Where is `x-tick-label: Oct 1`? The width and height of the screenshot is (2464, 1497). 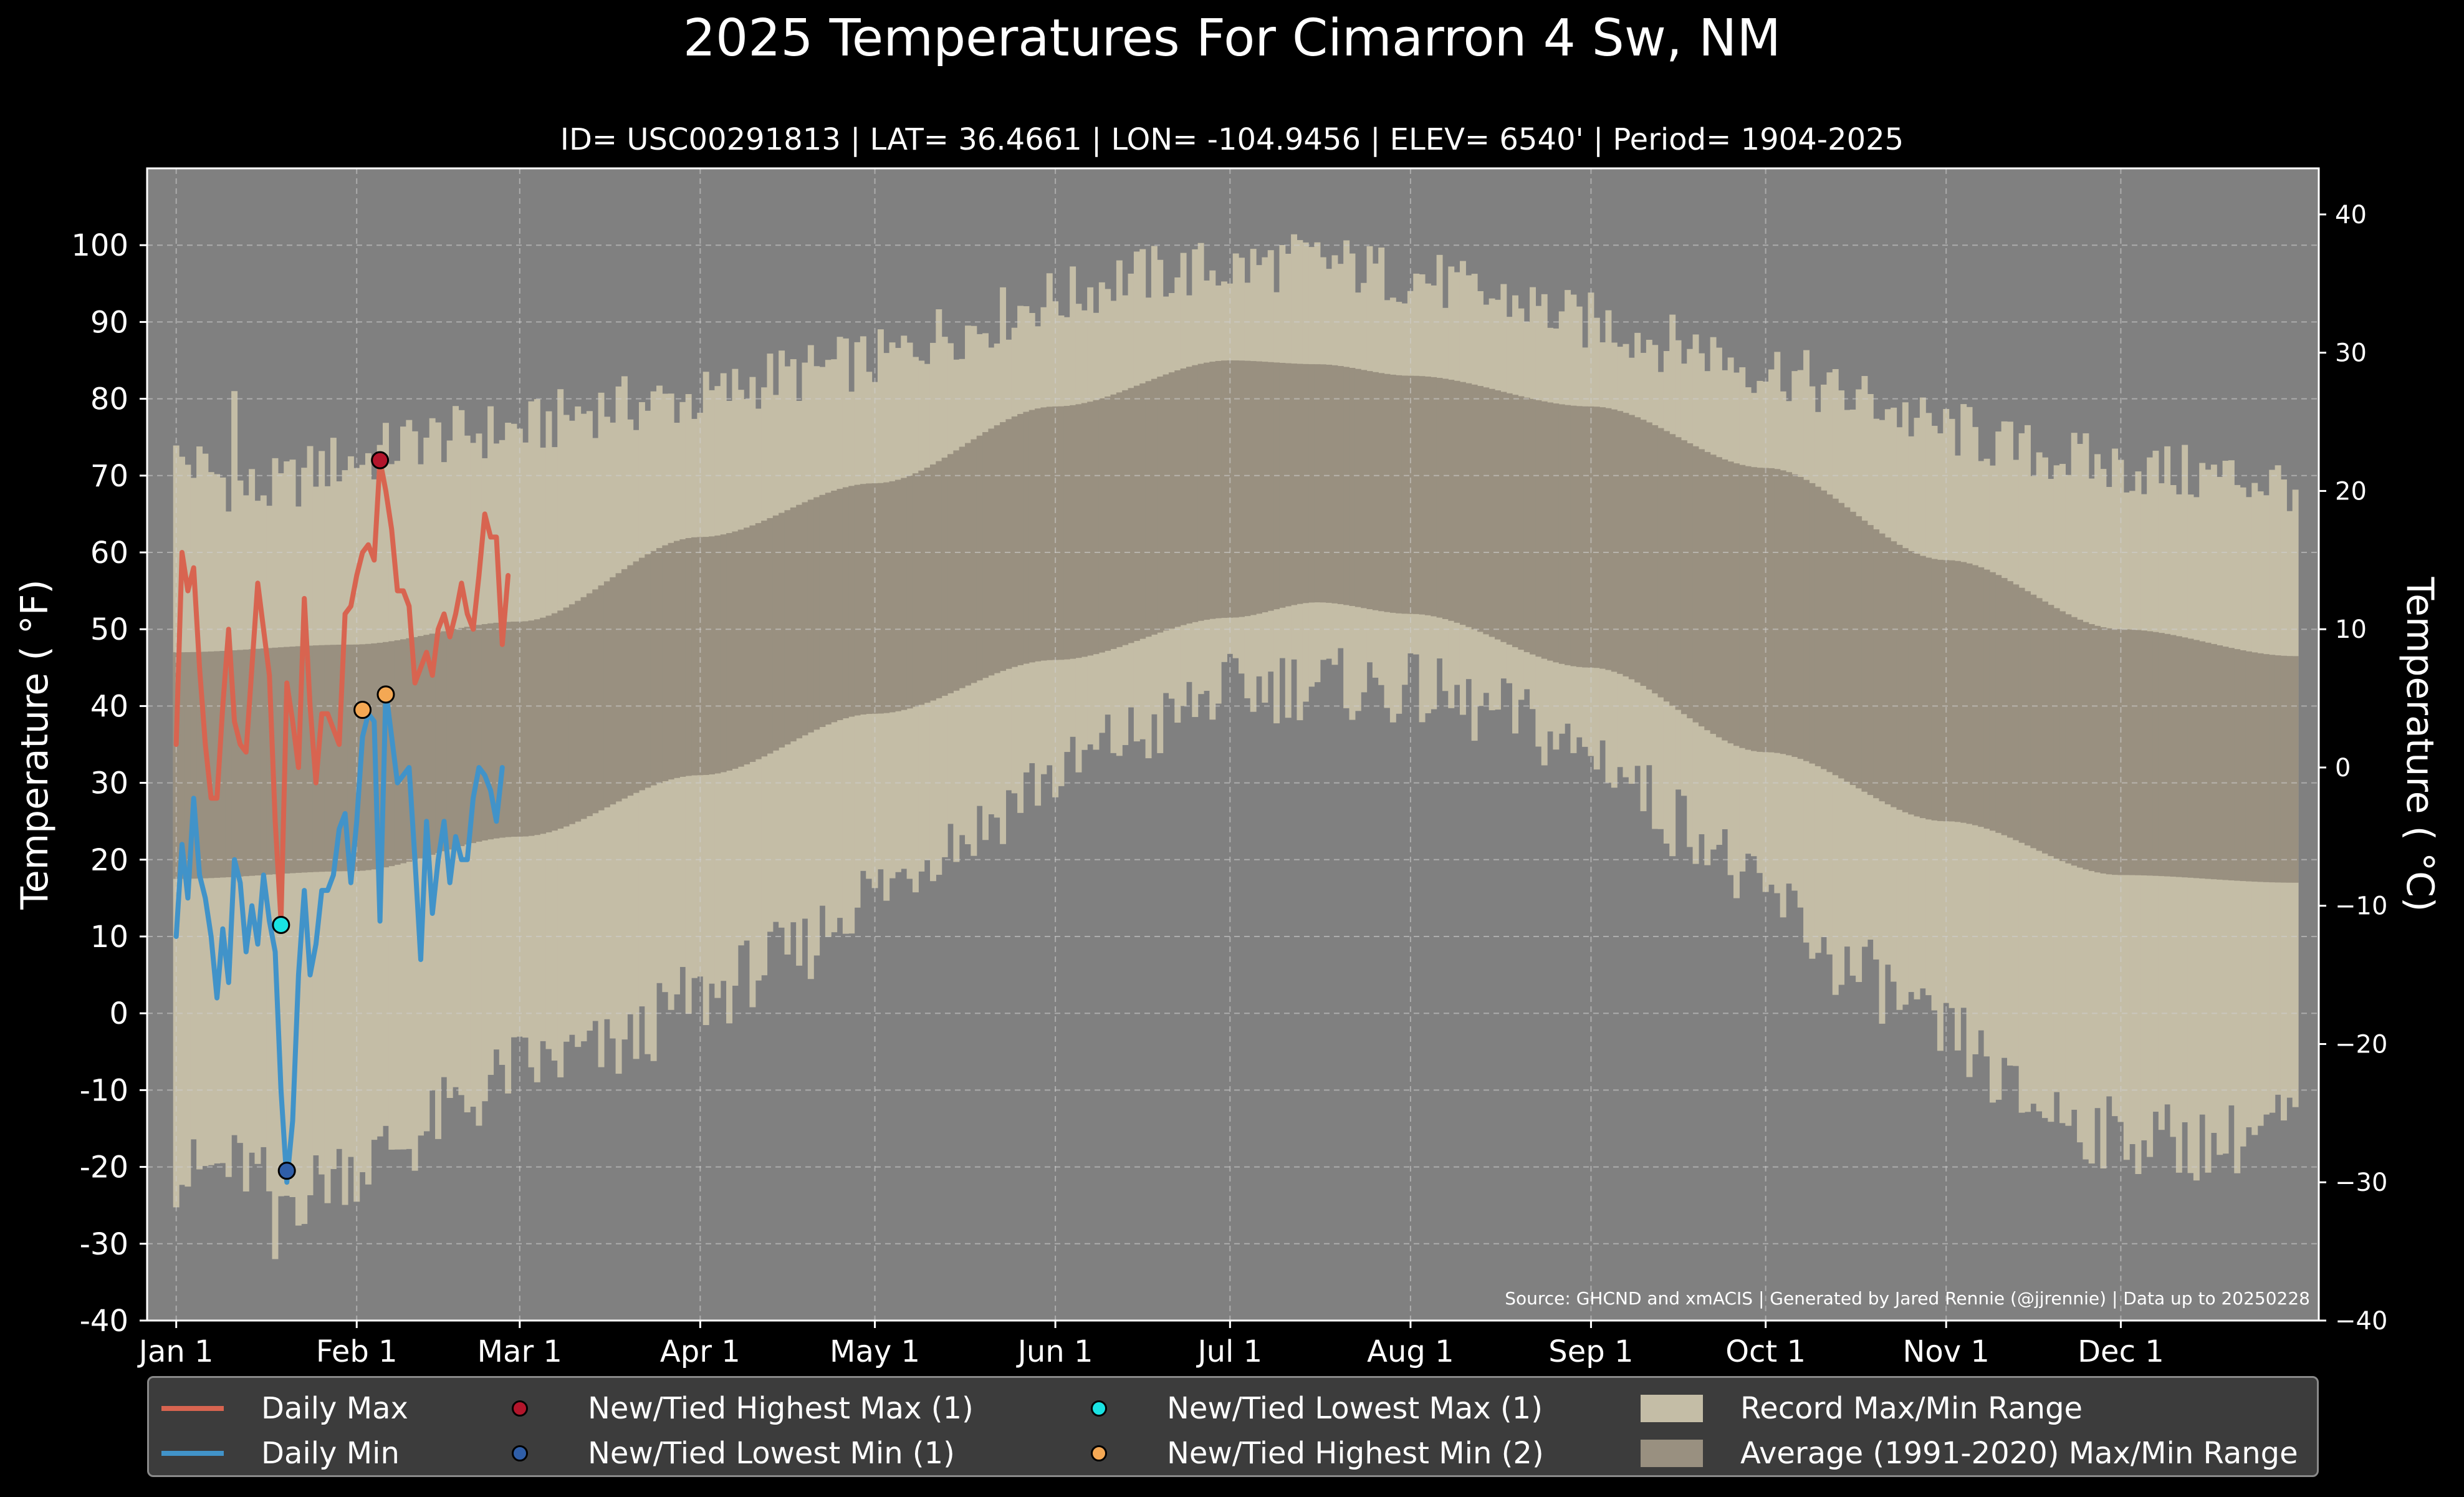 x-tick-label: Oct 1 is located at coordinates (1765, 1351).